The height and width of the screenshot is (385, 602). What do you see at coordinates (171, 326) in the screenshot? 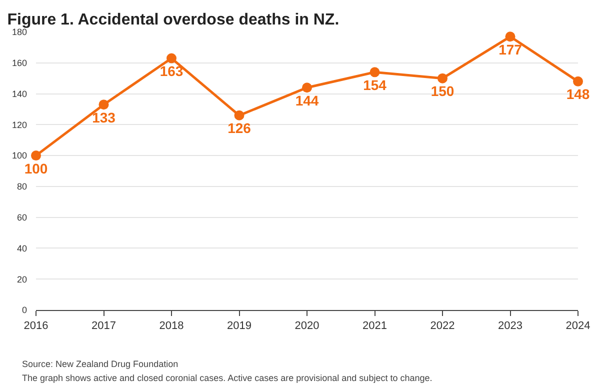
I see `x-tick-label: 2018` at bounding box center [171, 326].